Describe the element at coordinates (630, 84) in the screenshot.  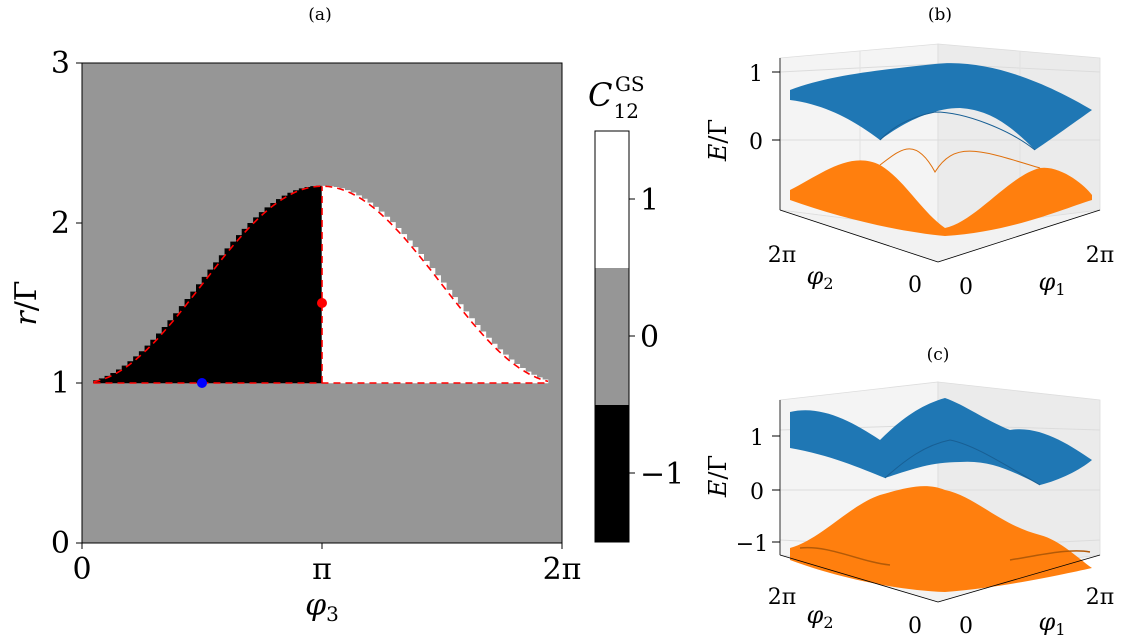
I see `colorbar-label-sup: GS` at that location.